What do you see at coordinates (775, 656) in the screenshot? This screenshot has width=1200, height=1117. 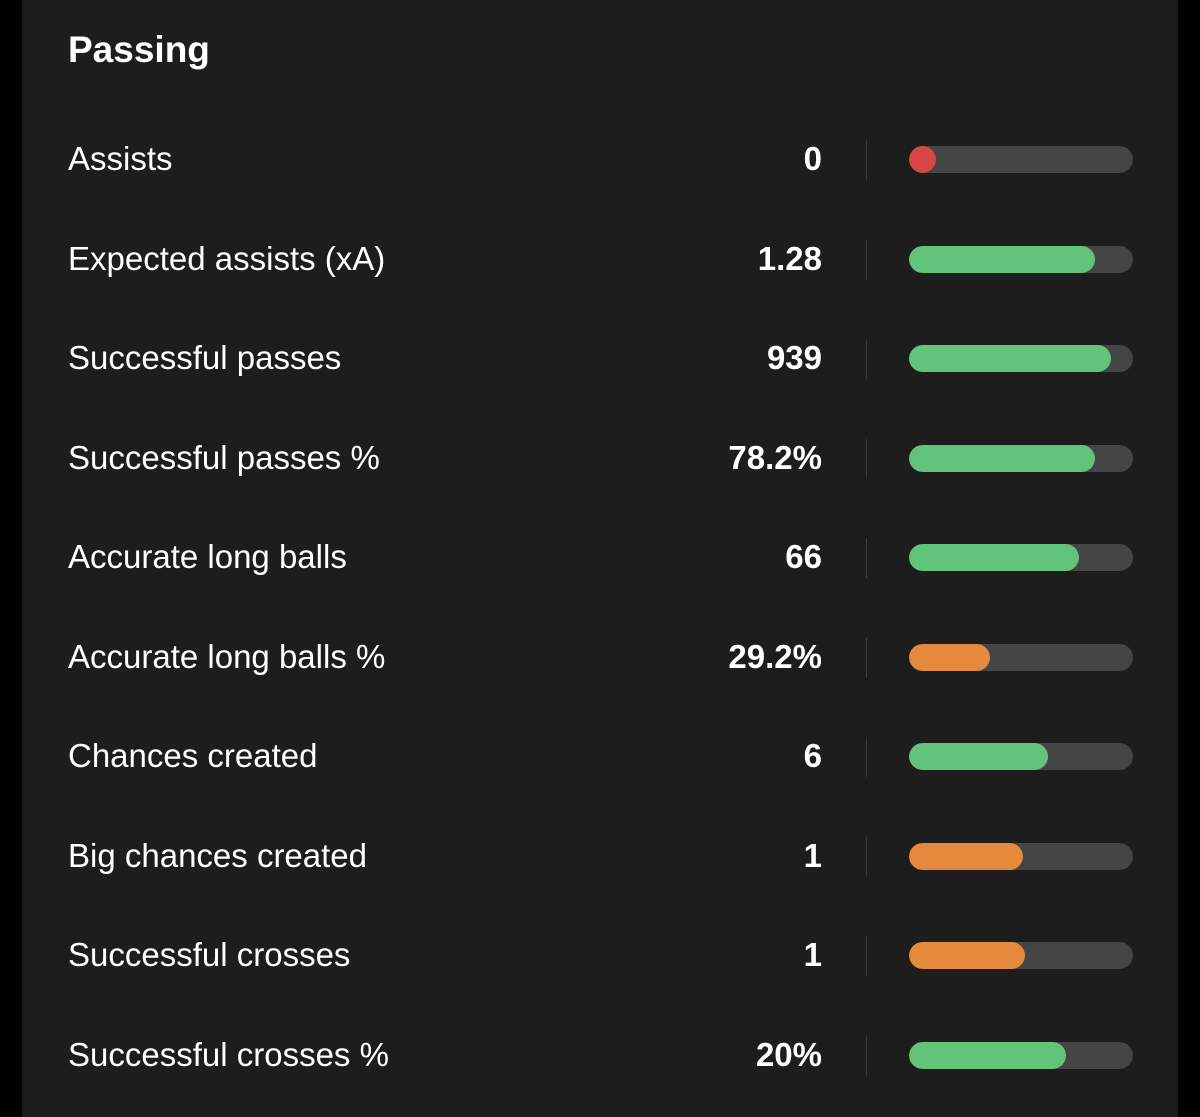 I see `stat-value: 29.2%` at bounding box center [775, 656].